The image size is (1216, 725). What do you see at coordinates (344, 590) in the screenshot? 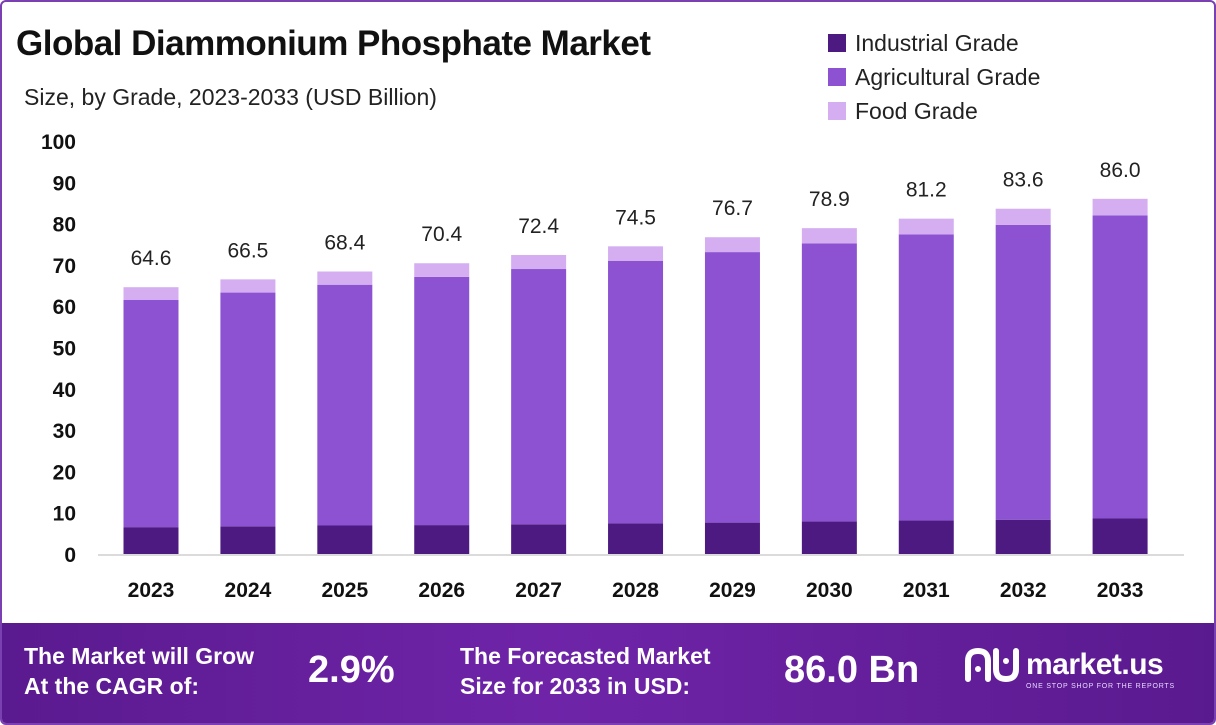
I see `x-tick-label: 2025` at bounding box center [344, 590].